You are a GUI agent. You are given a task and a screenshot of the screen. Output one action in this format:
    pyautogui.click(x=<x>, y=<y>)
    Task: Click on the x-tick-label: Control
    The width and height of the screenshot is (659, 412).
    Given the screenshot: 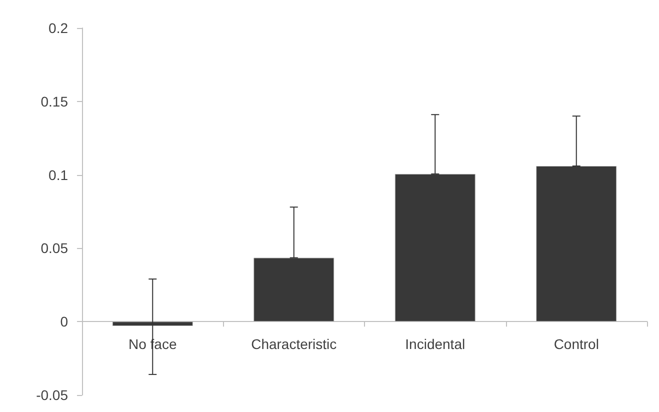 What is the action you would take?
    pyautogui.click(x=576, y=344)
    